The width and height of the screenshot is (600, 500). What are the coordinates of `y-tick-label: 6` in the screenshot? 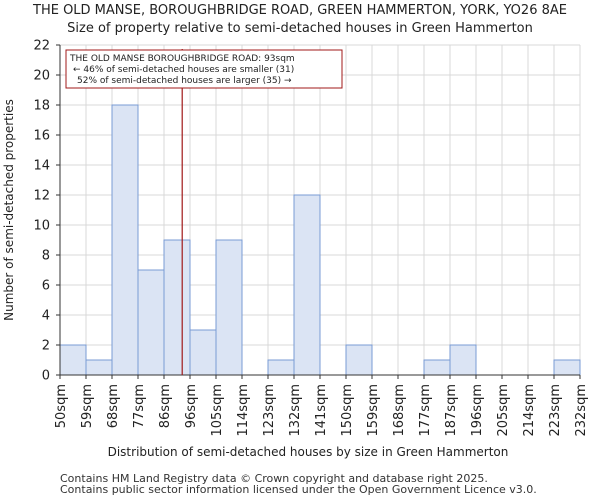 It's located at (46, 286).